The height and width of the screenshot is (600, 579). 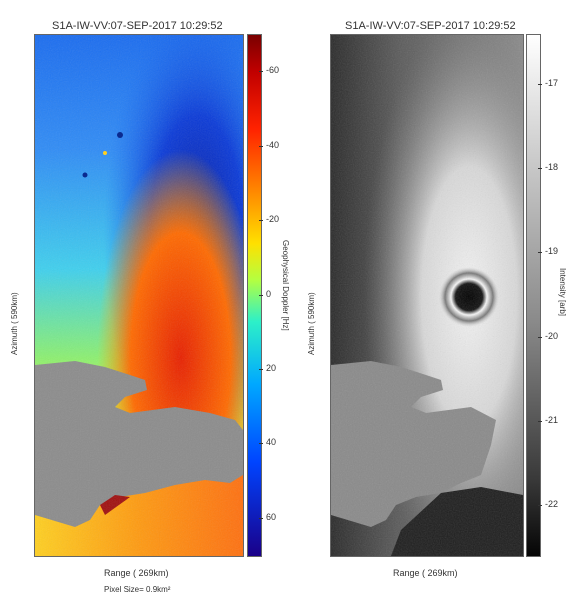 I want to click on left-azimuth-label: Azimuth ( 590km), so click(x=14, y=323).